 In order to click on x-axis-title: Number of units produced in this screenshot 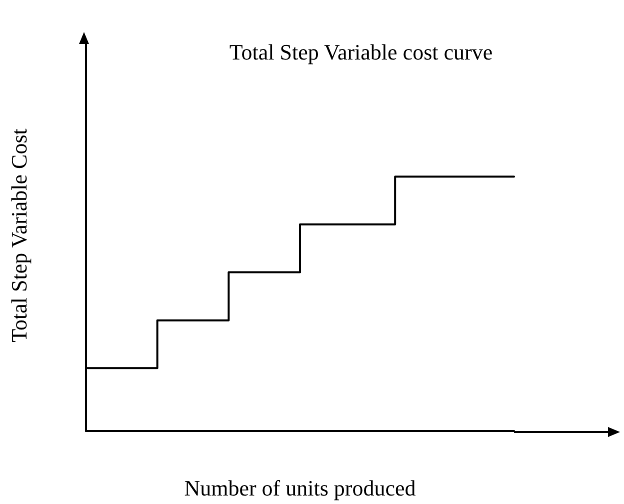, I will do `click(300, 488)`.